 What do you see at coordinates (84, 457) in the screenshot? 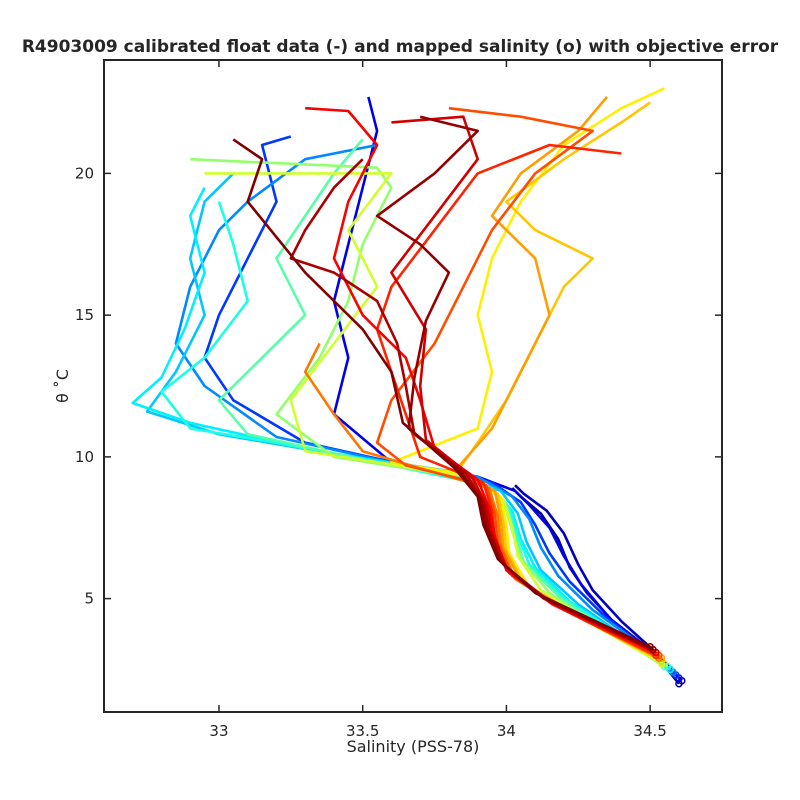
I see `y-tick-label-1: 10` at bounding box center [84, 457].